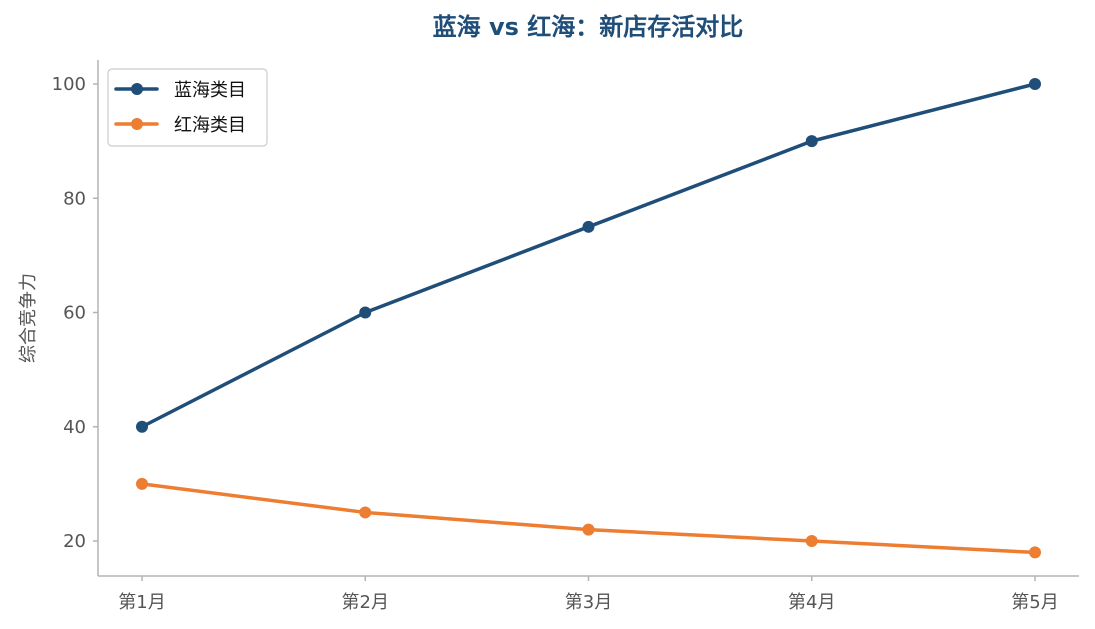 The height and width of the screenshot is (629, 1095). Describe the element at coordinates (187, 107) in the screenshot. I see `legend: 蓝海类目 红海类目` at that location.